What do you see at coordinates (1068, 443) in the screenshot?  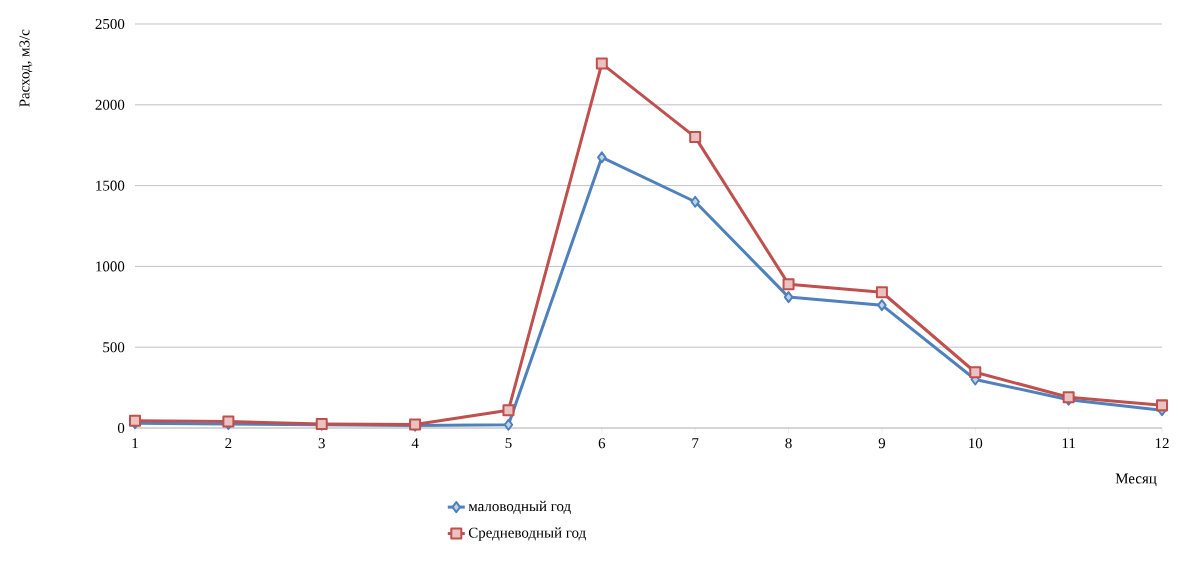 I see `x-tick-label: 11` at bounding box center [1068, 443].